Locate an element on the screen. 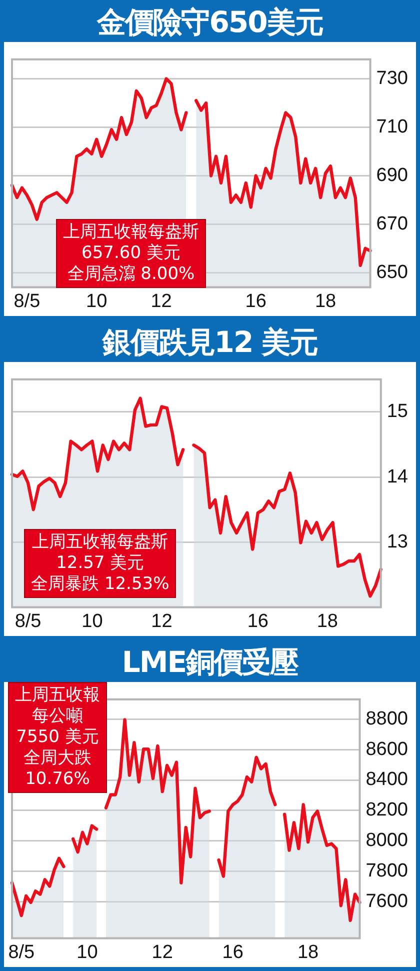 This screenshot has height=971, width=420. annotation: 全周暴跌 12.53% is located at coordinates (100, 584).